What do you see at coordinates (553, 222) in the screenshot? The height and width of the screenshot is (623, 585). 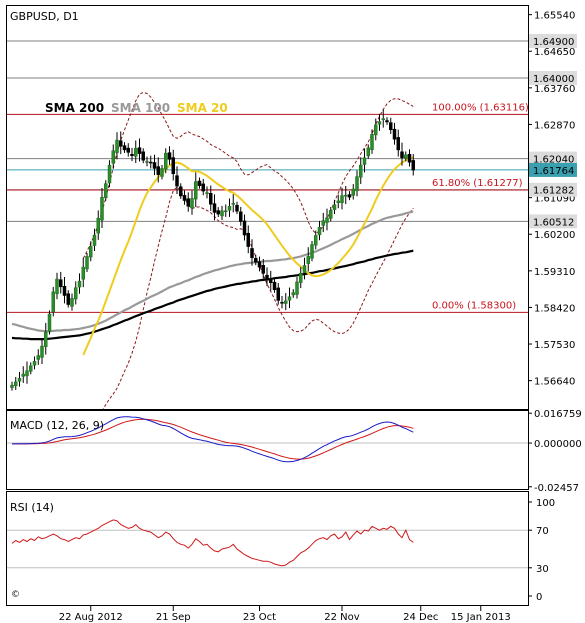 I see `level-label: 1.60512` at bounding box center [553, 222].